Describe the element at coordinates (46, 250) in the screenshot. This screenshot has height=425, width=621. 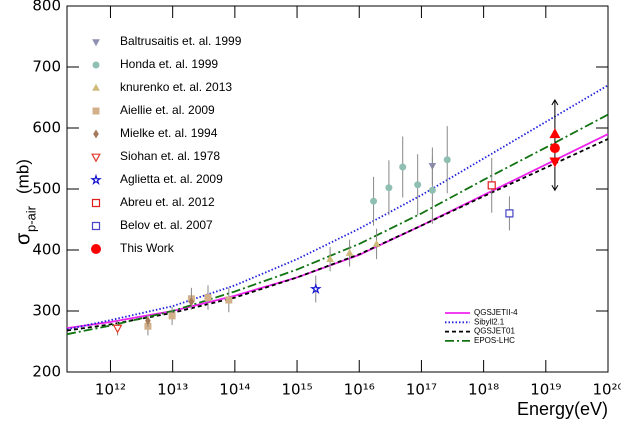
I see `y-tick-label: 400` at that location.